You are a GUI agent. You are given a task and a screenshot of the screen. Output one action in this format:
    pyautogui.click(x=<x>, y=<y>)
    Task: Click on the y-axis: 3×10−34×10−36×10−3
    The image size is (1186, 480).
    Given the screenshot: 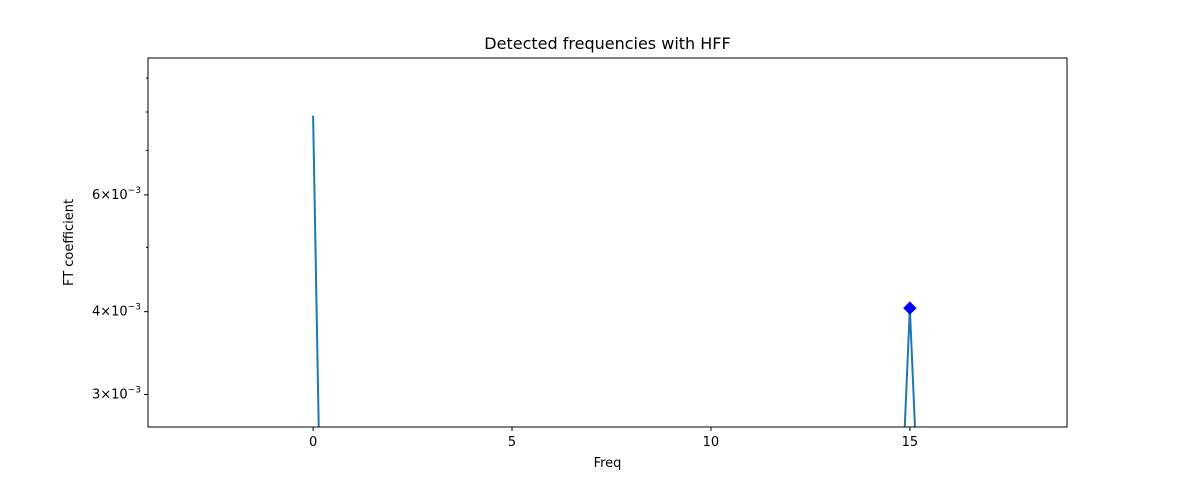 What is the action you would take?
    pyautogui.click(x=120, y=240)
    